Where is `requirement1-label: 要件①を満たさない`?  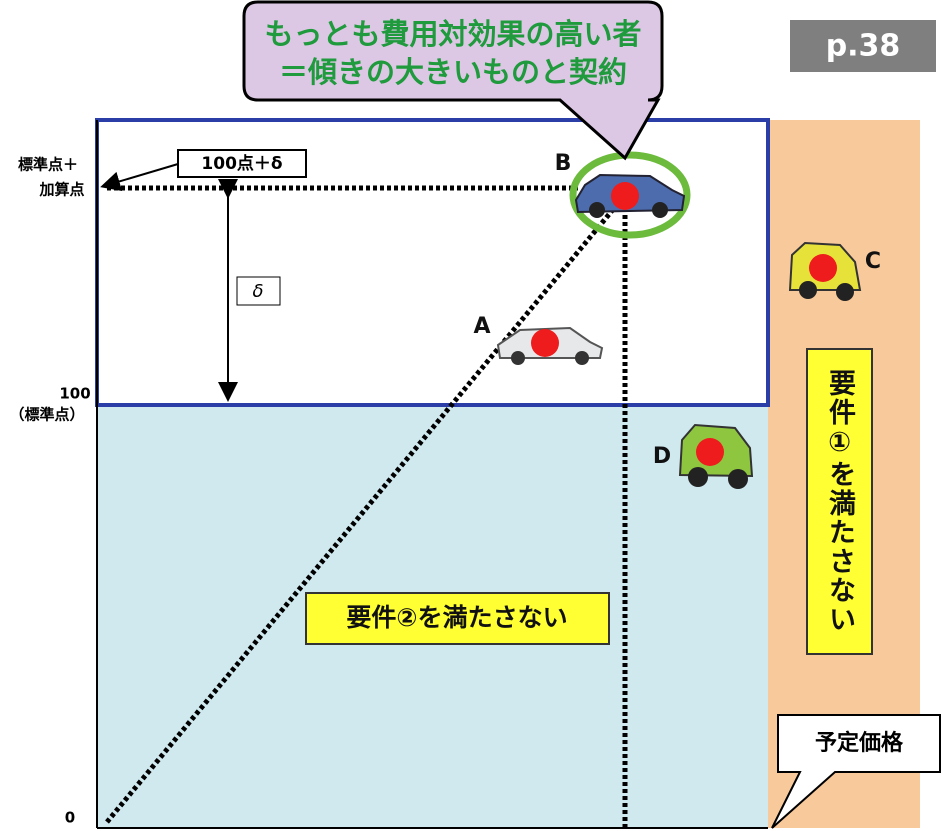 requirement1-label: 要件①を満たさない is located at coordinates (839, 501).